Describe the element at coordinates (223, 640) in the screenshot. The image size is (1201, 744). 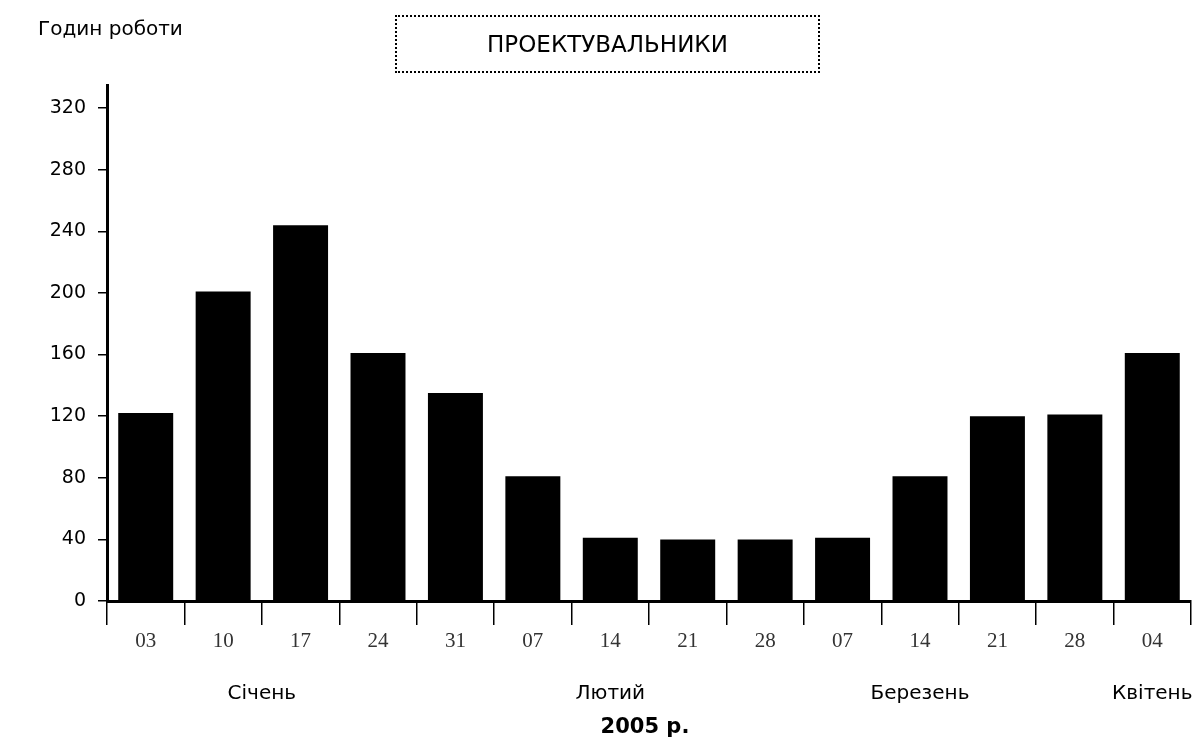
I see `x-tick-label: 10` at that location.